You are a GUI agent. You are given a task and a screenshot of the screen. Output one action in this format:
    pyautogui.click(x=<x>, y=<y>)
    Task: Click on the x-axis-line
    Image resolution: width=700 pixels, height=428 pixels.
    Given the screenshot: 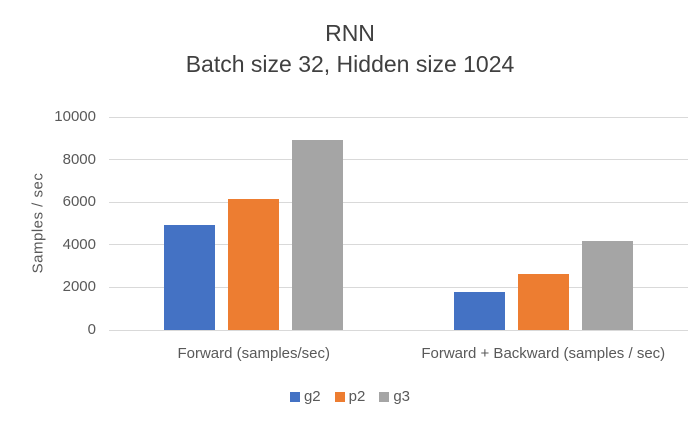 What is the action you would take?
    pyautogui.click(x=398, y=330)
    